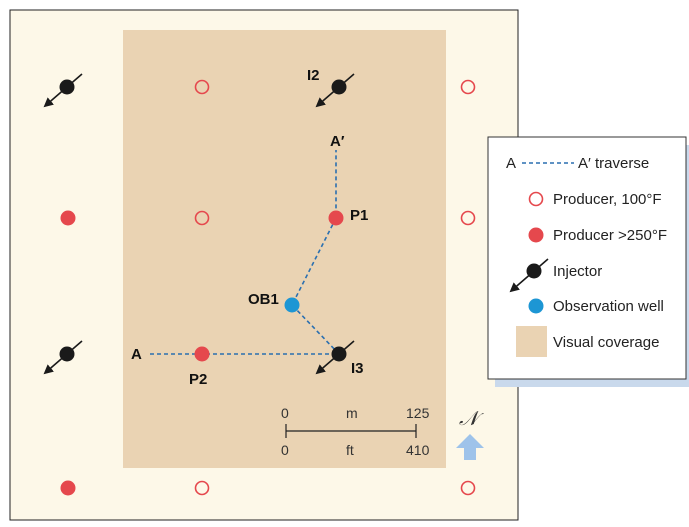 The height and width of the screenshot is (527, 689). Describe the element at coordinates (335, 90) in the screenshot. I see `injector-well-i2` at that location.